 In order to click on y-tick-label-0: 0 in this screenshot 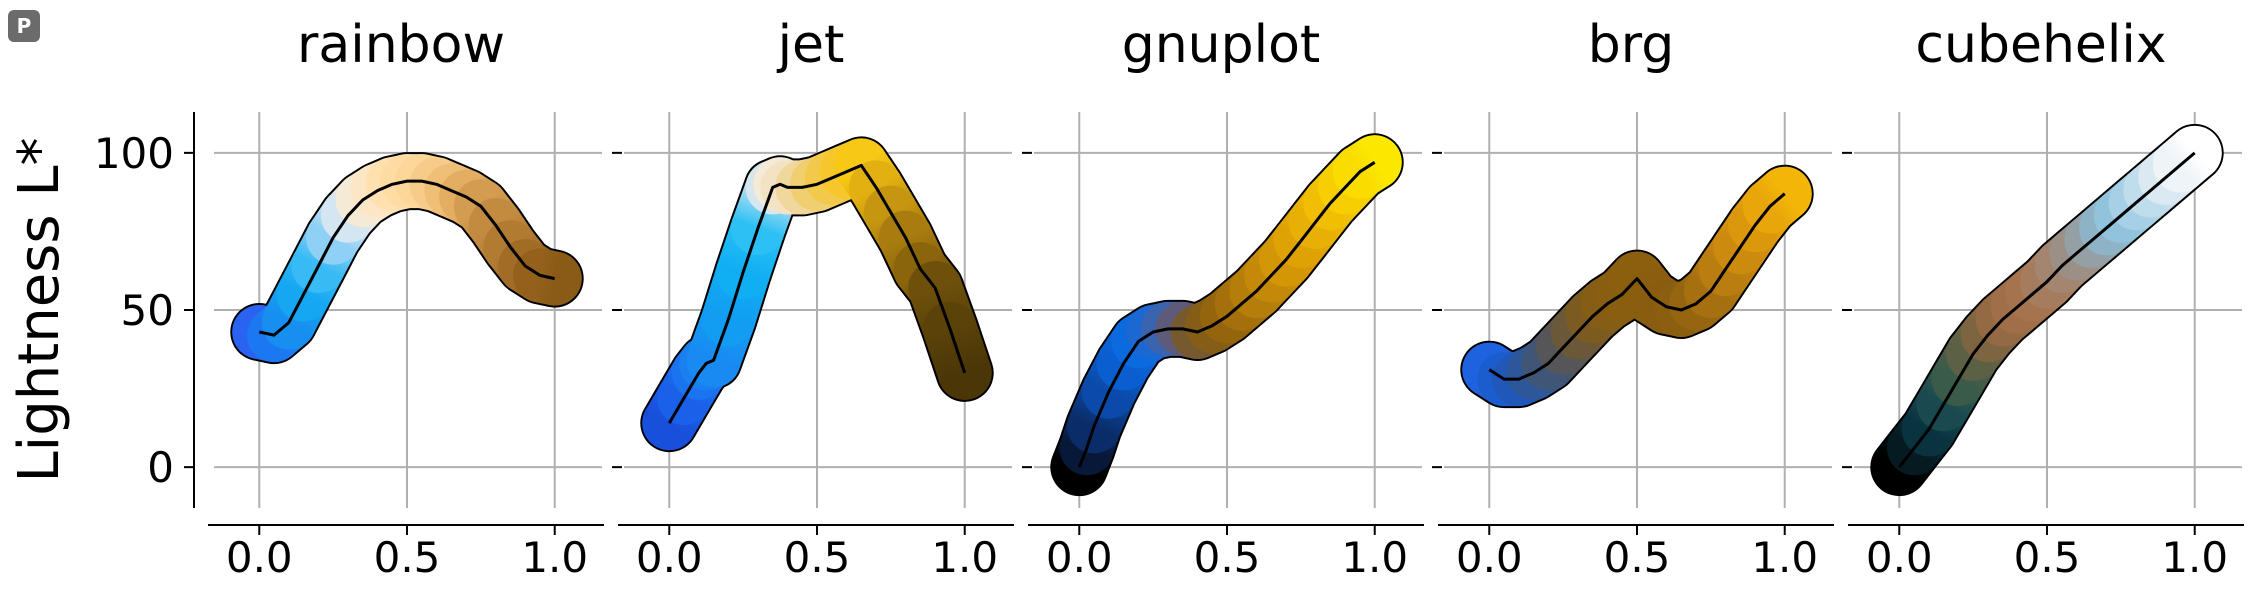, I will do `click(160, 467)`.